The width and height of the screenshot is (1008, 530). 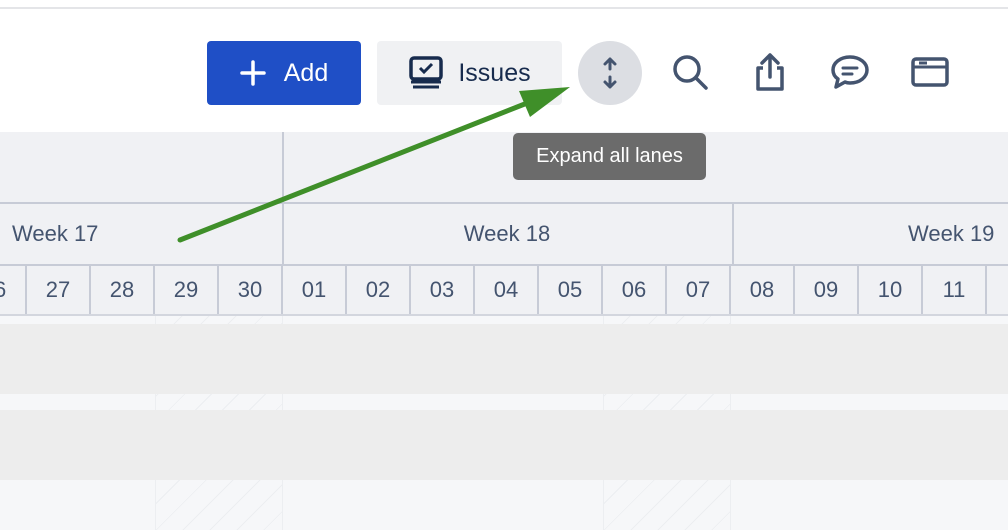 I want to click on share-button, so click(x=770, y=72).